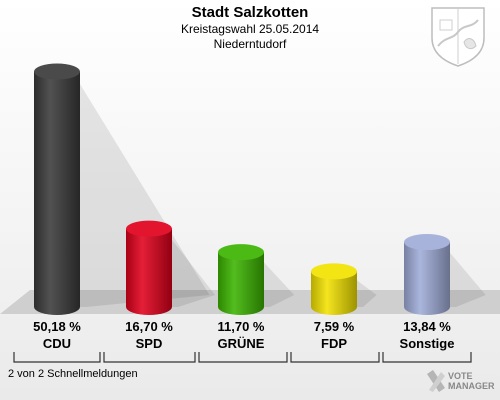 The width and height of the screenshot is (500, 400). What do you see at coordinates (241, 283) in the screenshot?
I see `bar-gr-ne` at bounding box center [241, 283].